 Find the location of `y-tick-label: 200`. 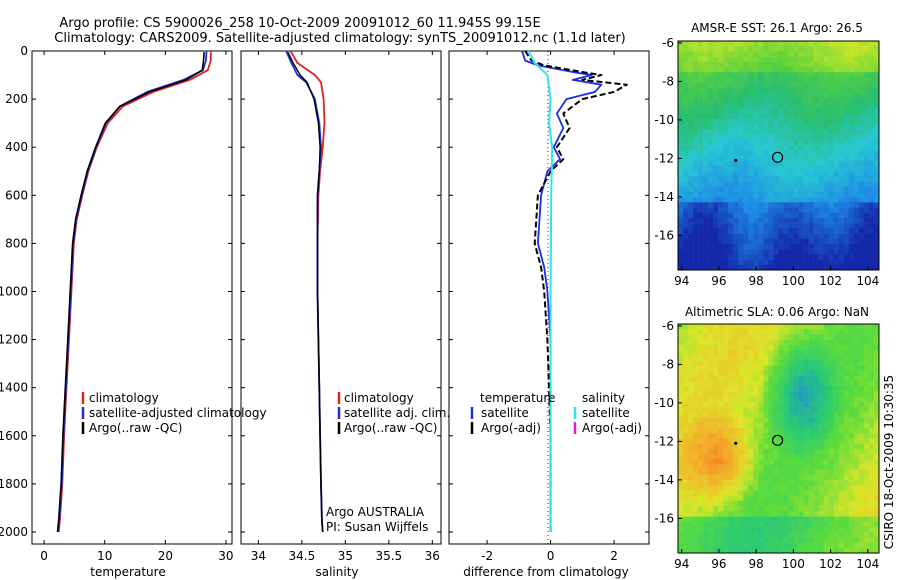

y-tick-label: 200 is located at coordinates (16, 99).